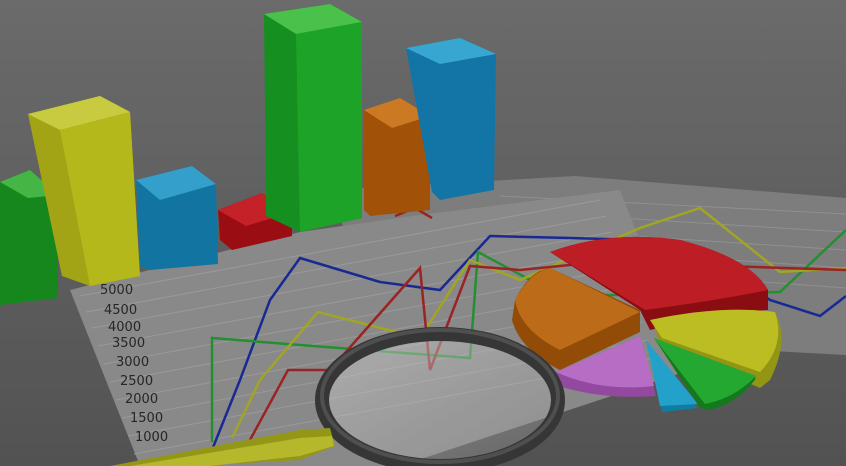  Describe the element at coordinates (120, 310) in the screenshot. I see `tick-label: 4500` at that location.